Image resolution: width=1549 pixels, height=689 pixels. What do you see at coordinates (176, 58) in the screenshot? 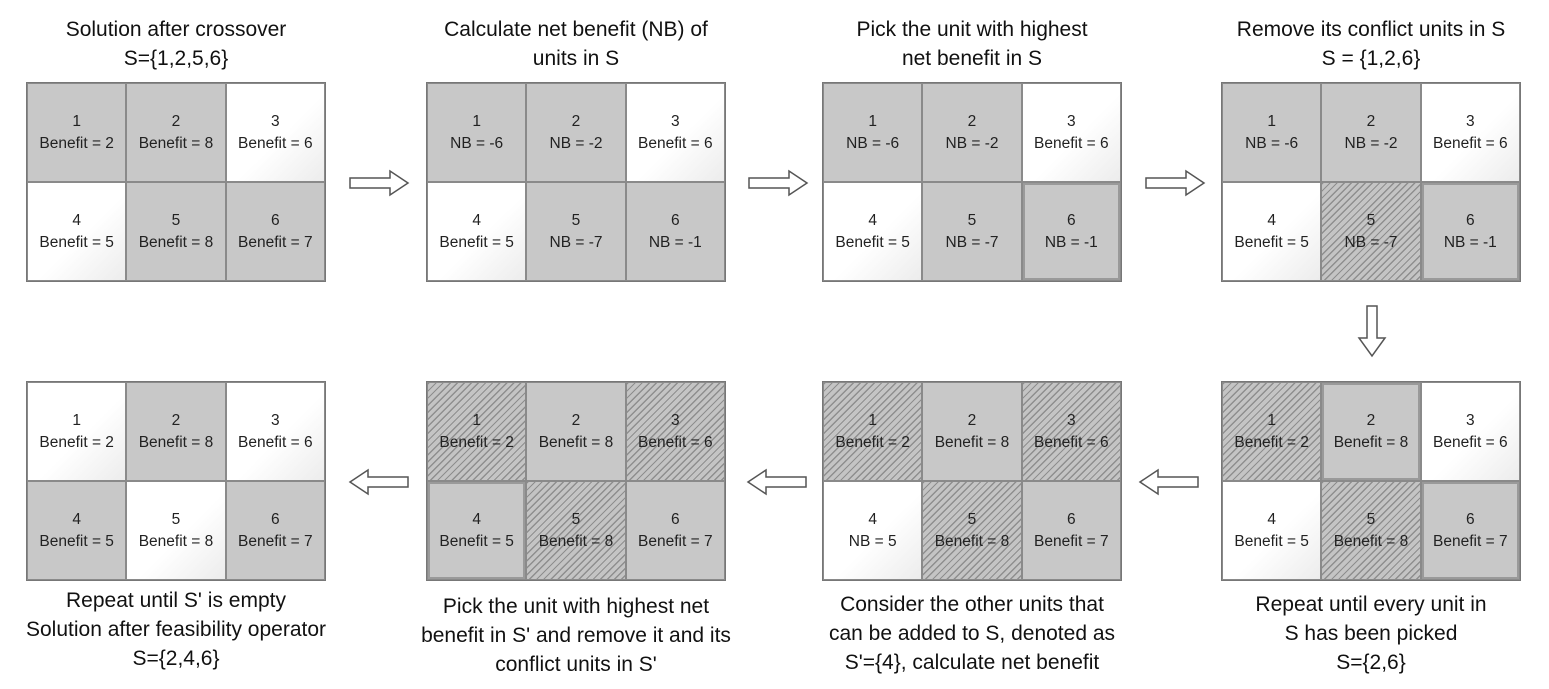
I see `caption-line: S={1,2,5,6}` at bounding box center [176, 58].